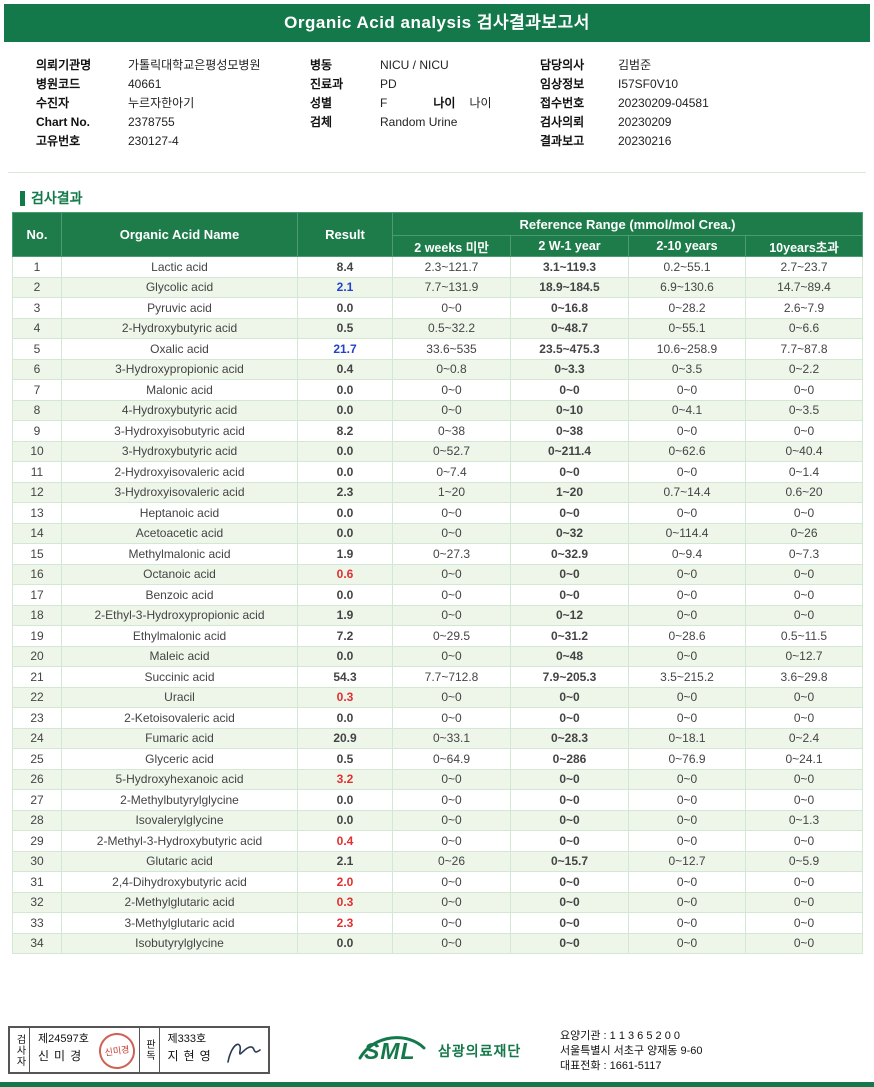  Describe the element at coordinates (390, 1051) in the screenshot. I see `sml-abbr: SML` at that location.